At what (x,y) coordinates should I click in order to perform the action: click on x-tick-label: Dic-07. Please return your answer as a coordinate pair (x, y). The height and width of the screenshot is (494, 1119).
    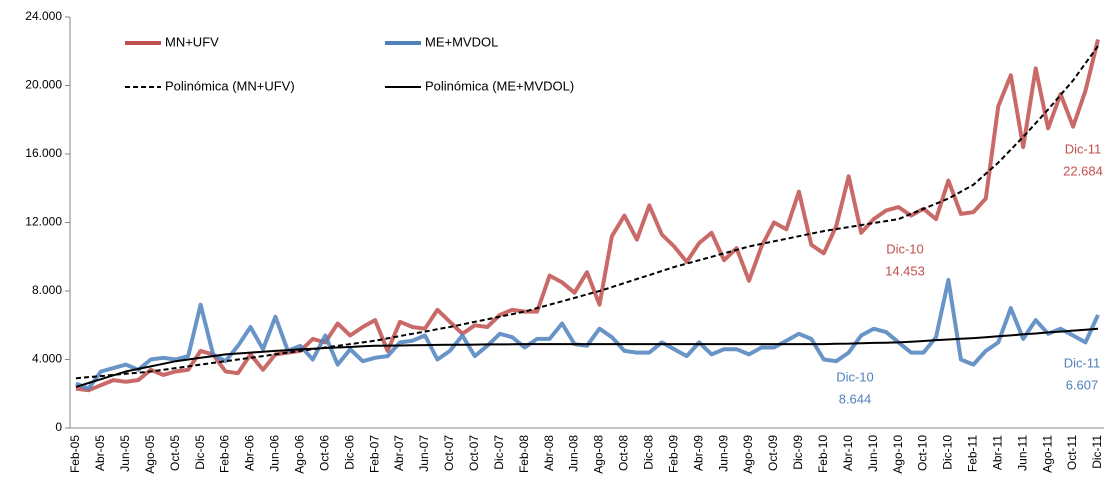
    Looking at the image, I should click on (499, 452).